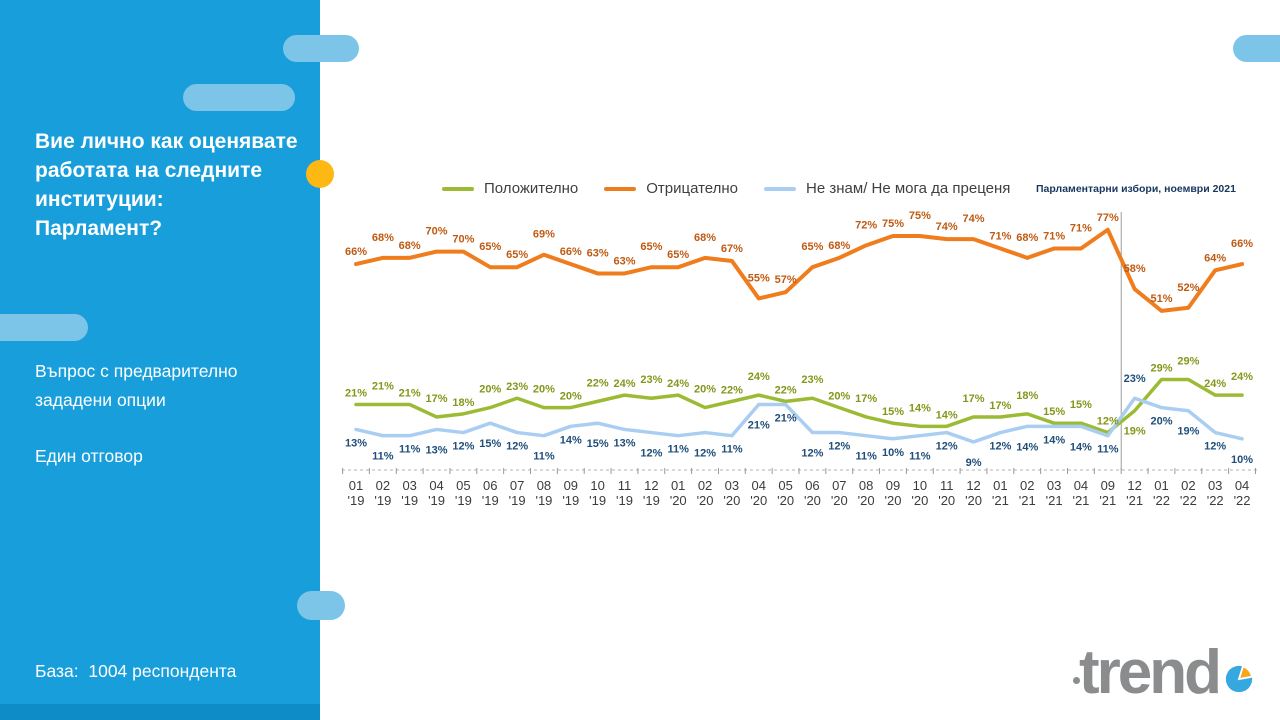  Describe the element at coordinates (458, 188) in the screenshot. I see `legend-swatch-positive` at that location.